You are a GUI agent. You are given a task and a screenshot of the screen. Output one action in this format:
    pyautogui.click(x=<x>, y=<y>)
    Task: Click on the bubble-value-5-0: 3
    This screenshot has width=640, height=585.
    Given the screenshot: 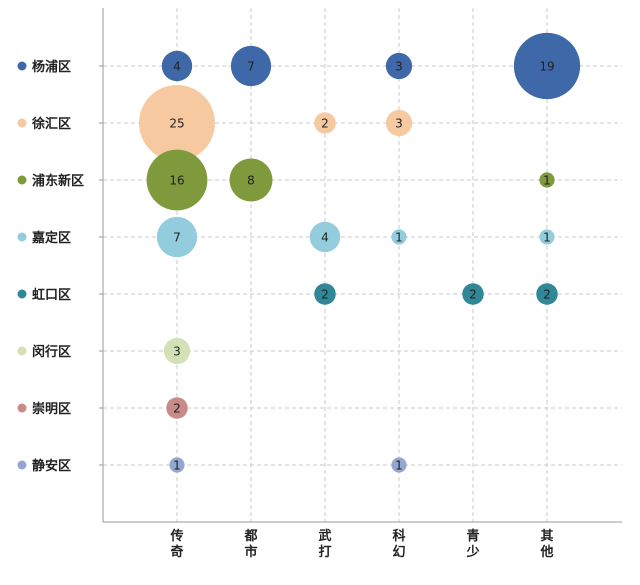 What is the action you would take?
    pyautogui.click(x=177, y=352)
    